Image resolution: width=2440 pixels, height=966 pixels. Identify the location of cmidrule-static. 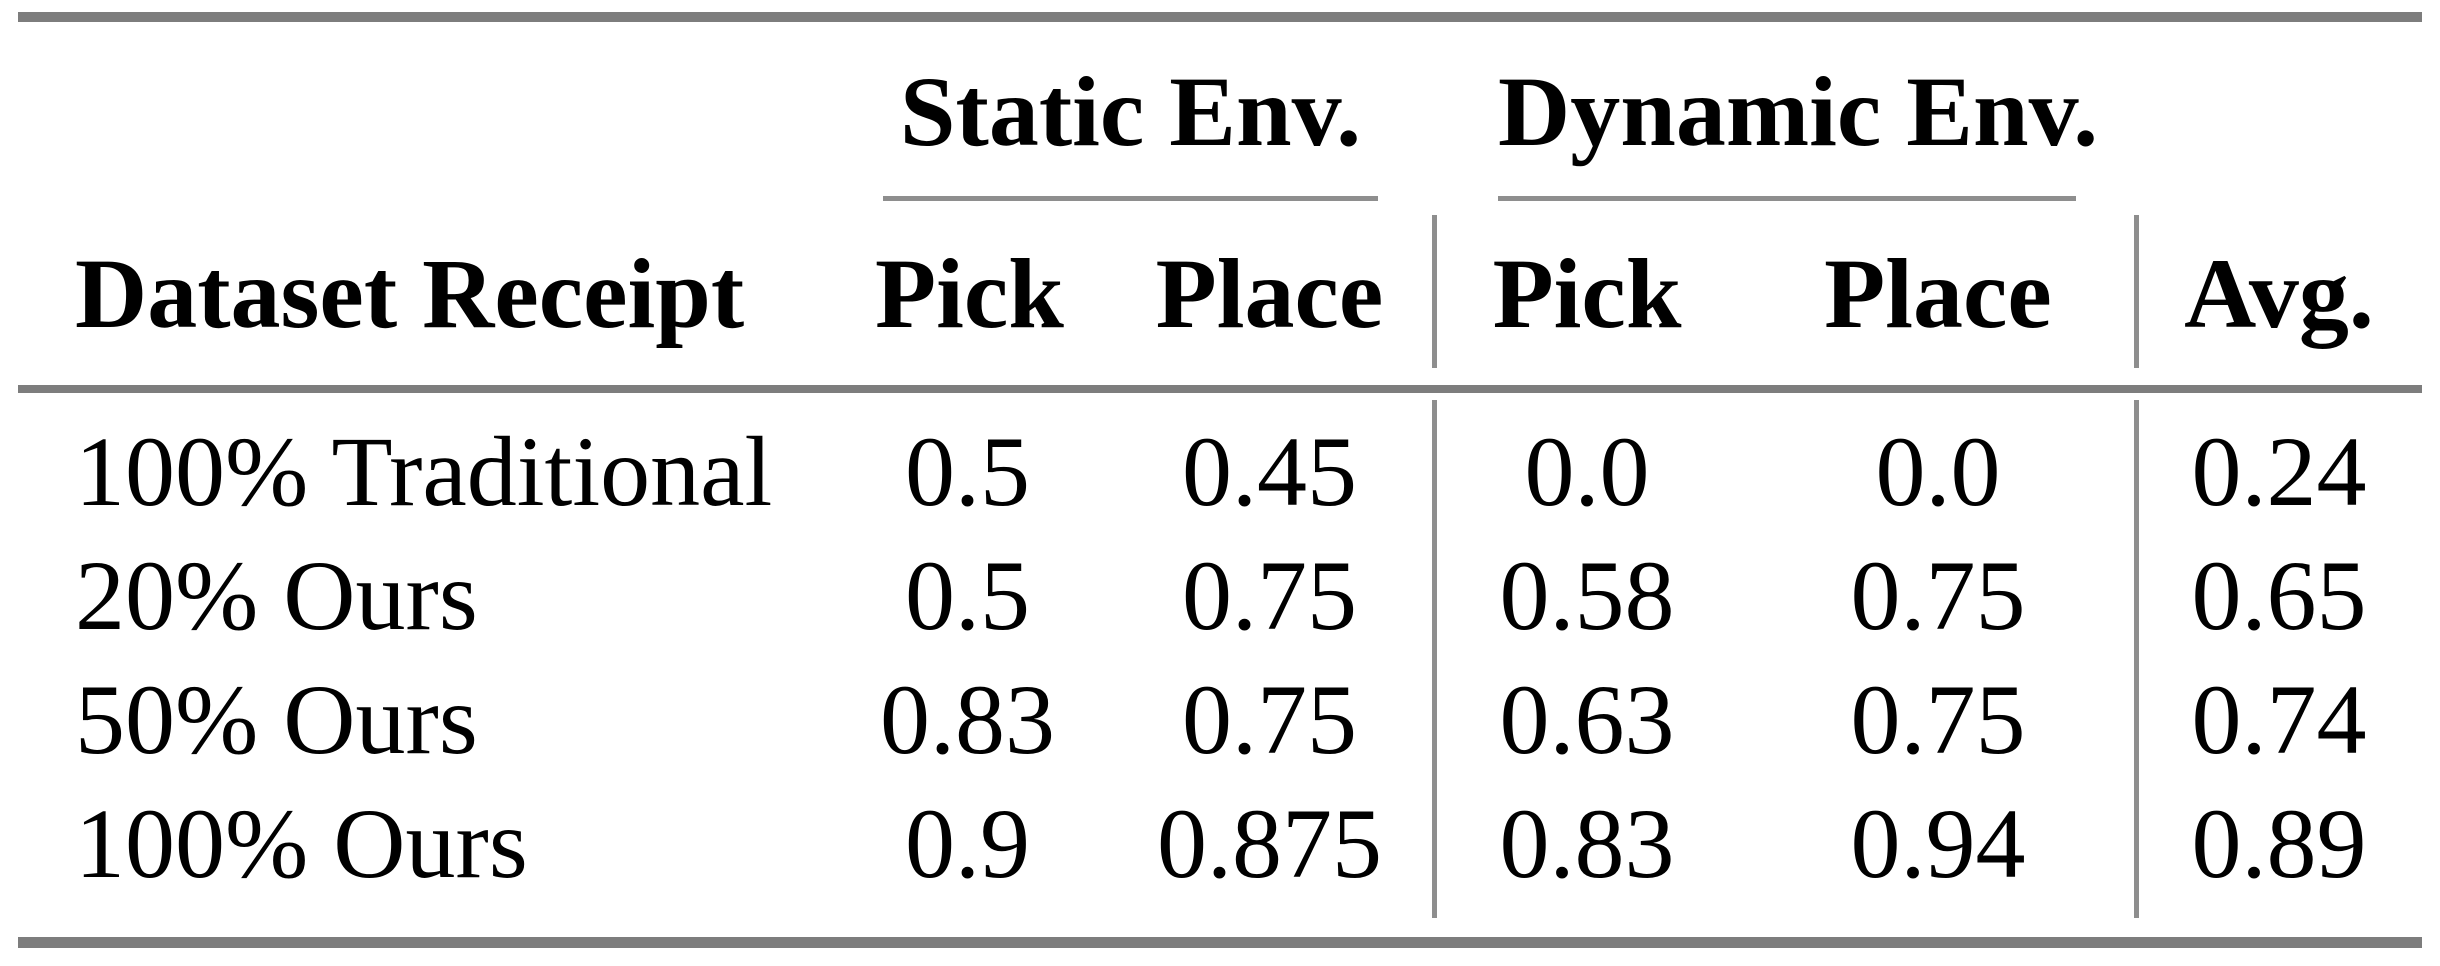
(1130, 198).